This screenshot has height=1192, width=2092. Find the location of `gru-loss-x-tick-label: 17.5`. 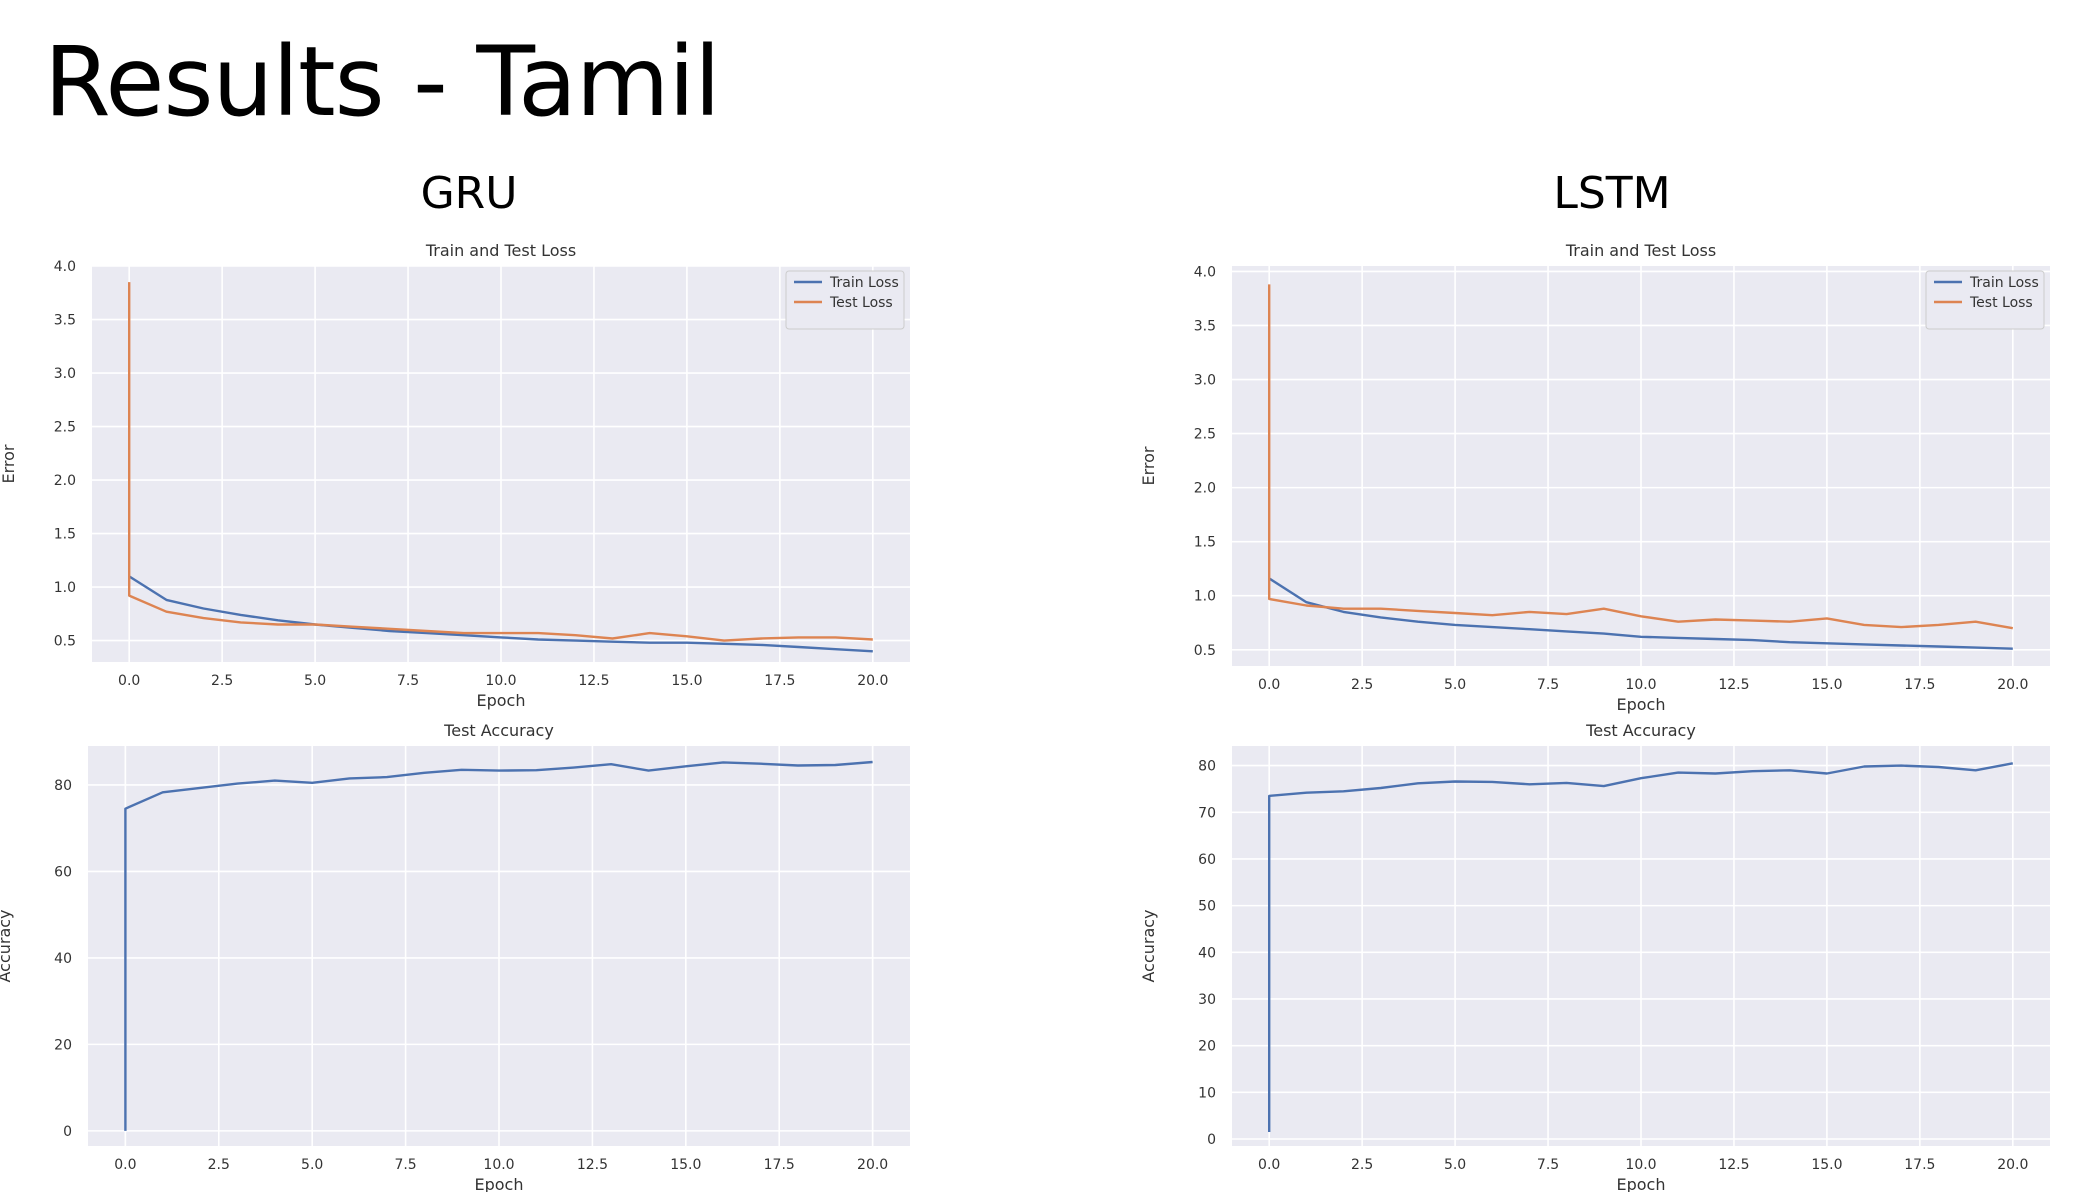

gru-loss-x-tick-label: 17.5 is located at coordinates (779, 681).